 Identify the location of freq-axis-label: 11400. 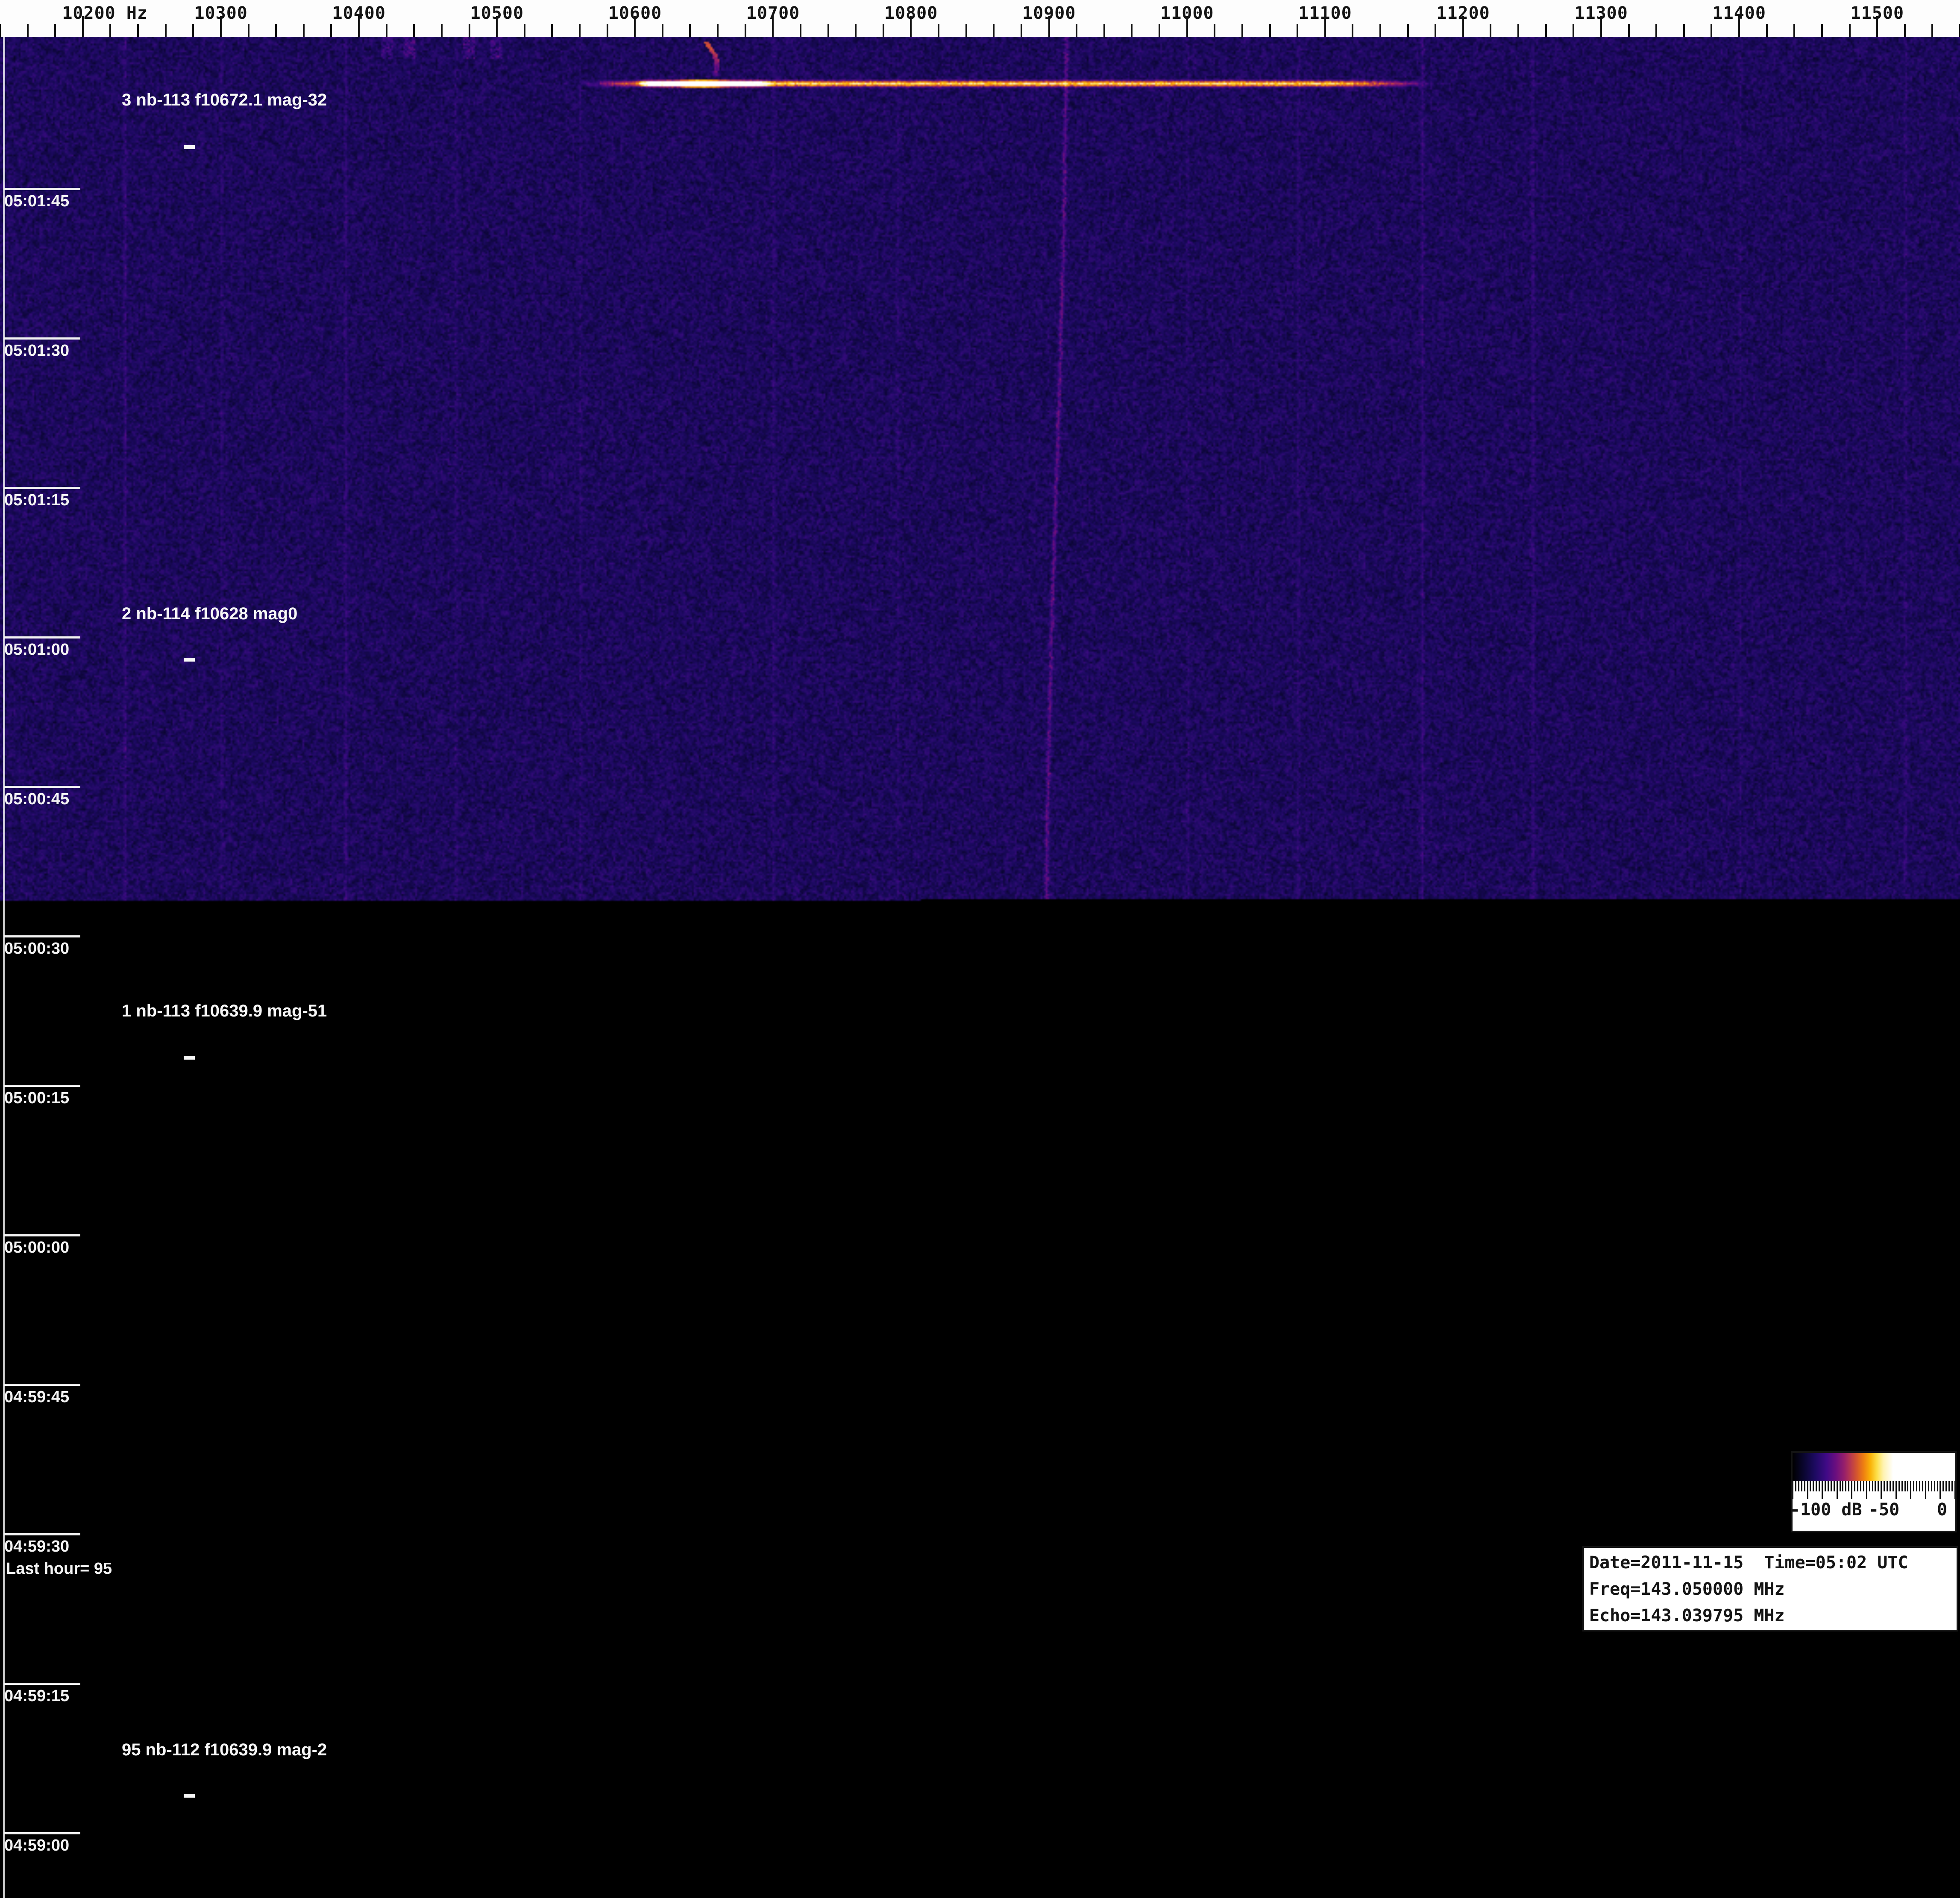
(1739, 13).